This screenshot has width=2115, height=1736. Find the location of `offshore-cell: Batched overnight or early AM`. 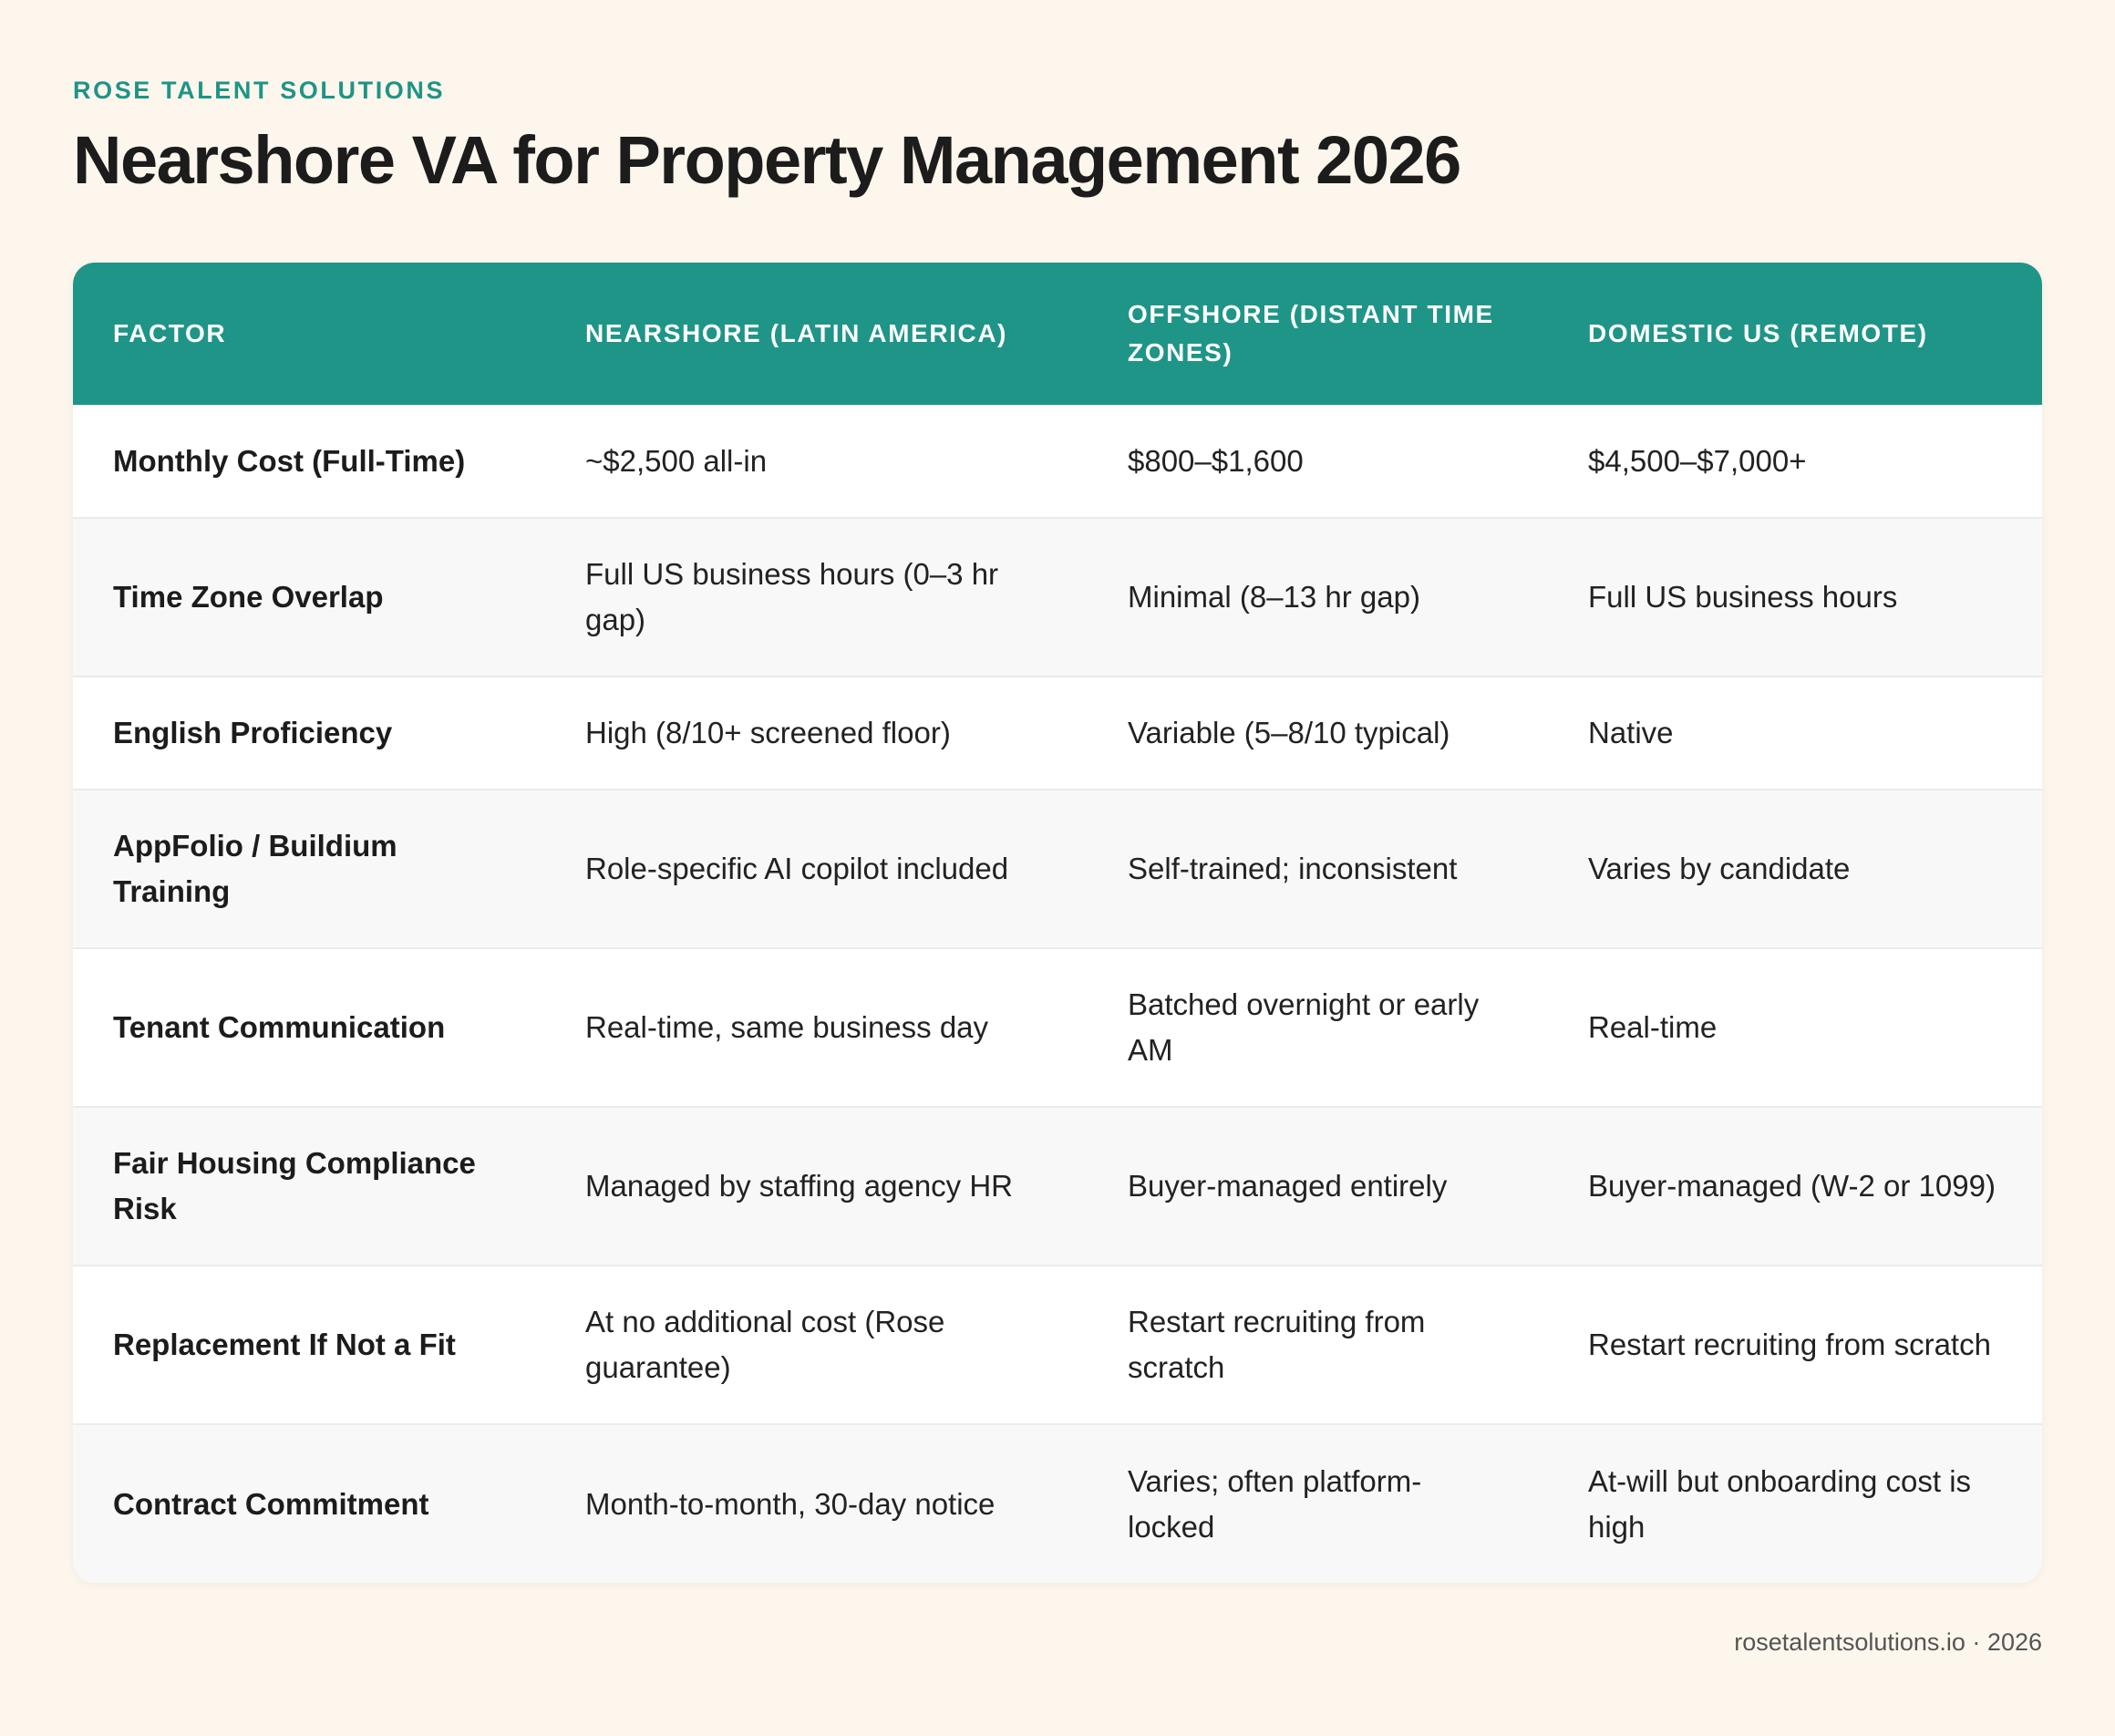

offshore-cell: Batched overnight or early AM is located at coordinates (1318, 1027).